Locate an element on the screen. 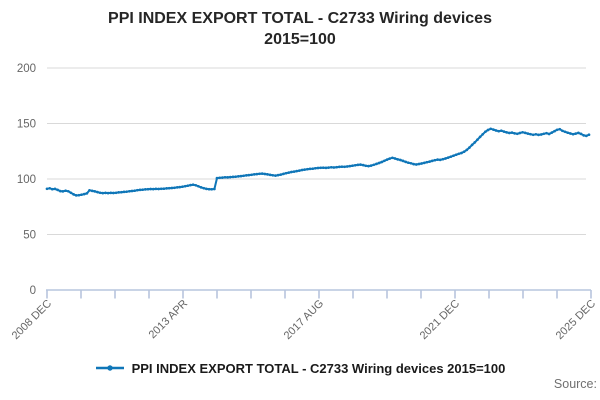 This screenshot has width=600, height=400. source-label: Source: is located at coordinates (575, 384).